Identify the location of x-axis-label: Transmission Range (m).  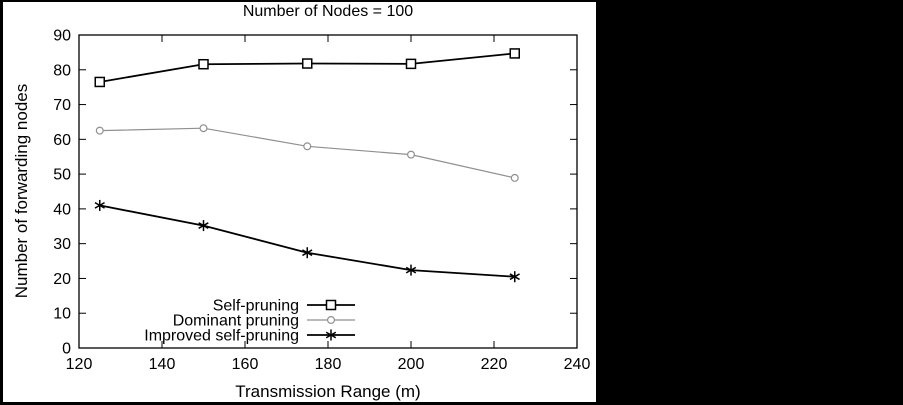
(328, 391).